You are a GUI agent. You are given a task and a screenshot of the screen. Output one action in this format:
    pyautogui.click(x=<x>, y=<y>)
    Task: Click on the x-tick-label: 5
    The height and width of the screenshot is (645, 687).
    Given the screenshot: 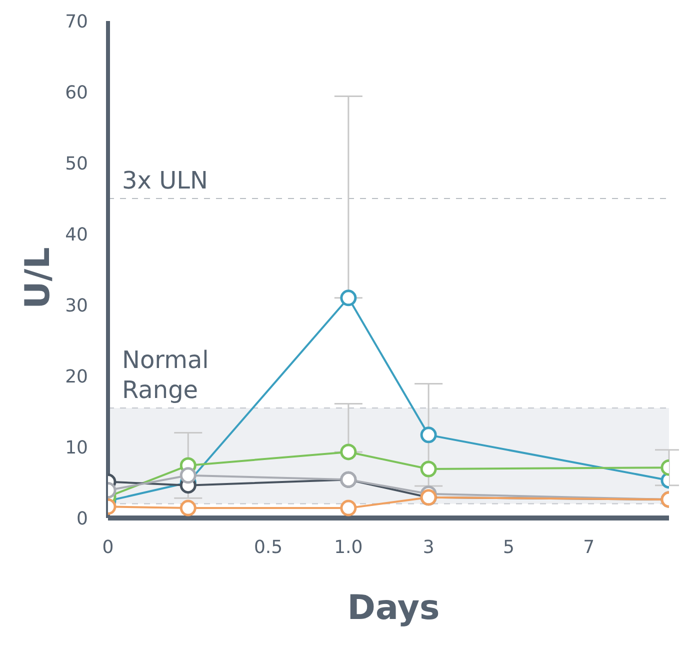 What is the action you would take?
    pyautogui.click(x=508, y=547)
    